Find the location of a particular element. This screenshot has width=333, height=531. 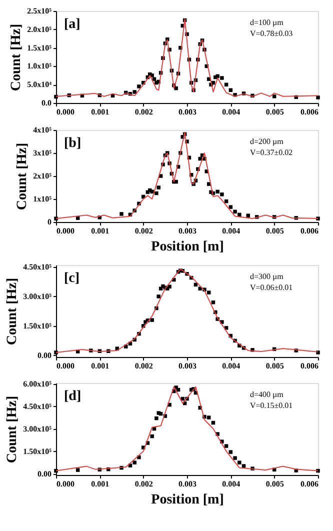

annotation: d=100 µm is located at coordinates (267, 22).